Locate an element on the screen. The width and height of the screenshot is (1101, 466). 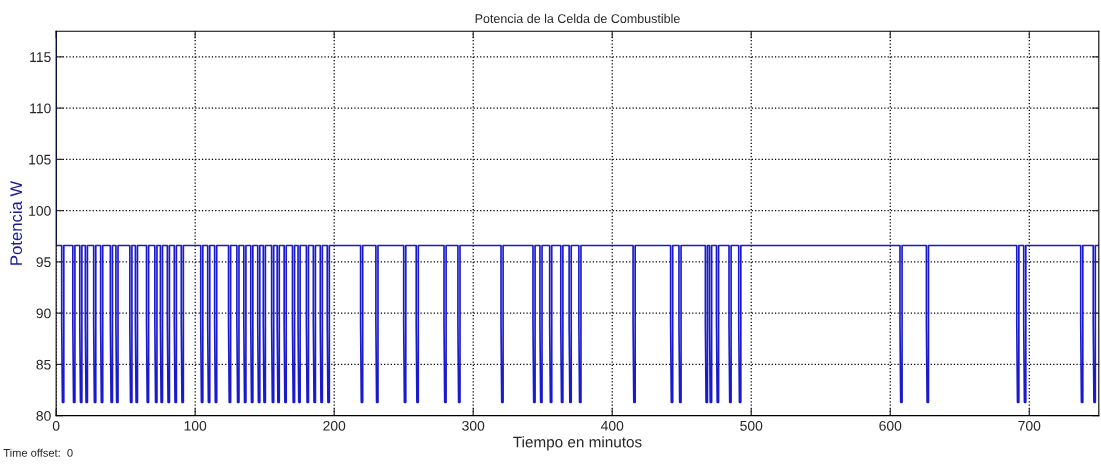
y-tick-label: 115 is located at coordinates (40, 57).